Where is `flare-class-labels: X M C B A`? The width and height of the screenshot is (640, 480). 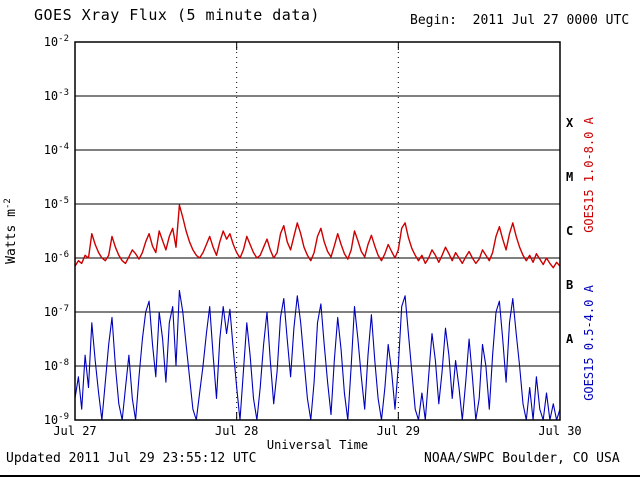 flare-class-labels: X M C B A is located at coordinates (570, 231).